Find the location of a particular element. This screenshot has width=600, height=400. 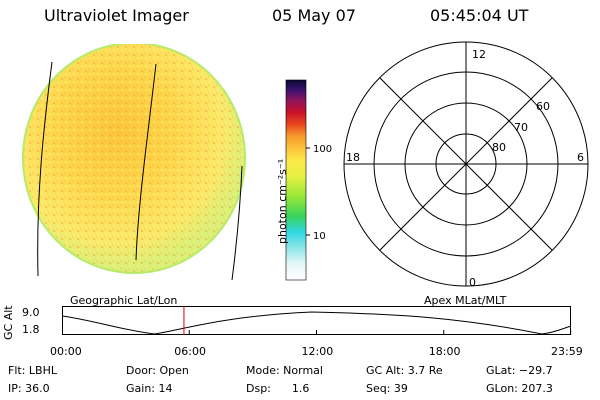

timeline-tick-label: 23:59 is located at coordinates (567, 351).